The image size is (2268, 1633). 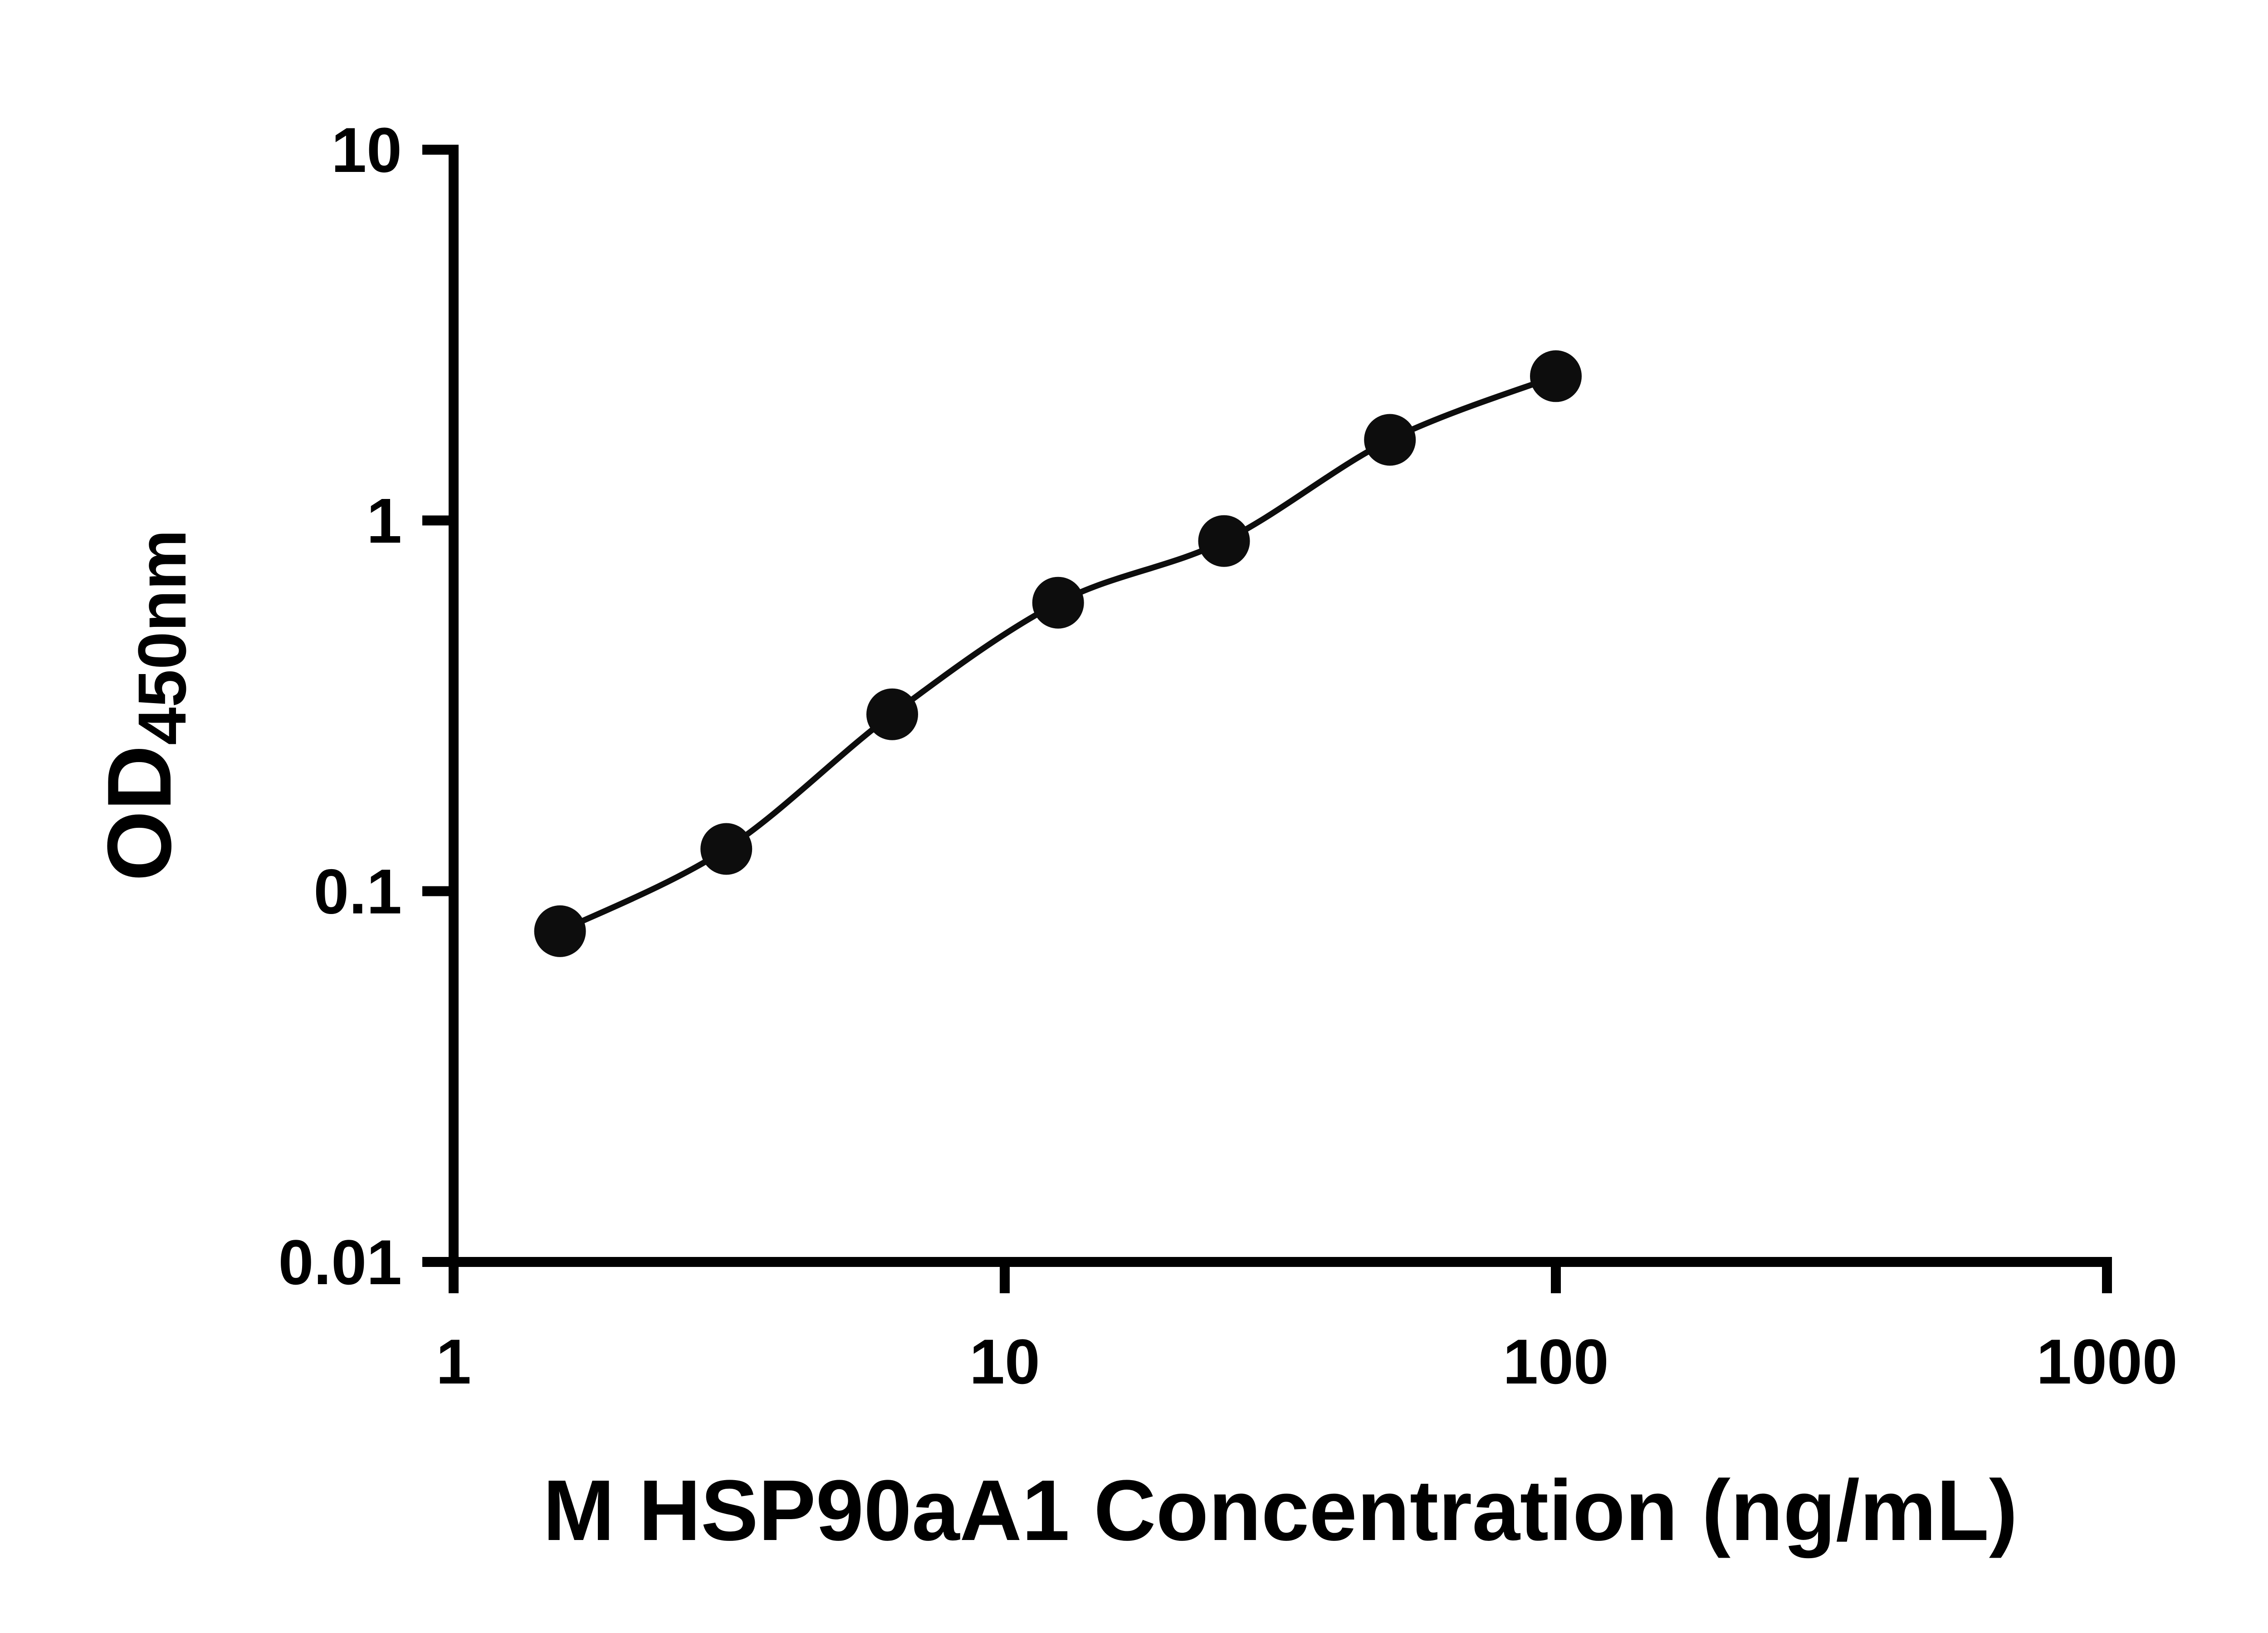 What do you see at coordinates (454, 1361) in the screenshot?
I see `x-tick-label: 1` at bounding box center [454, 1361].